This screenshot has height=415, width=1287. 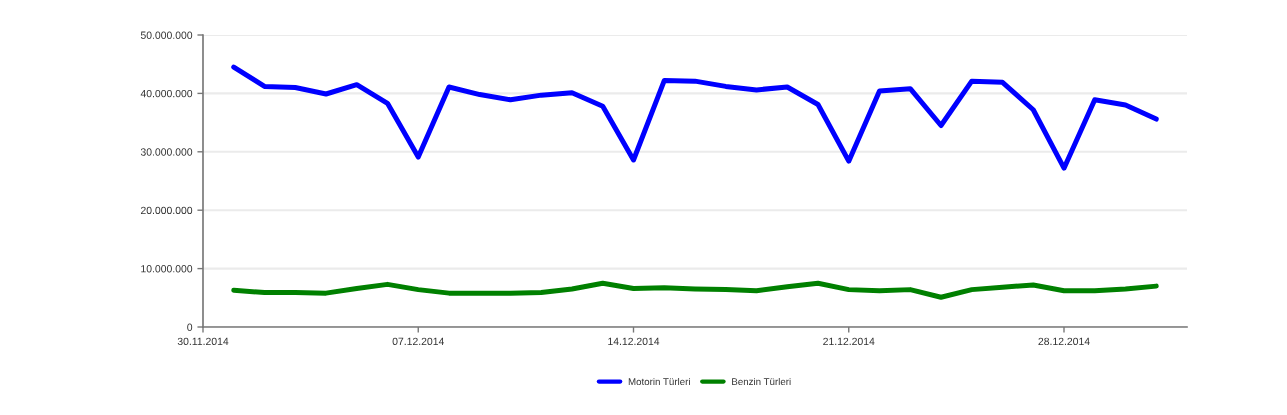 I want to click on legend-label: Benzin Türleri, so click(x=761, y=381).